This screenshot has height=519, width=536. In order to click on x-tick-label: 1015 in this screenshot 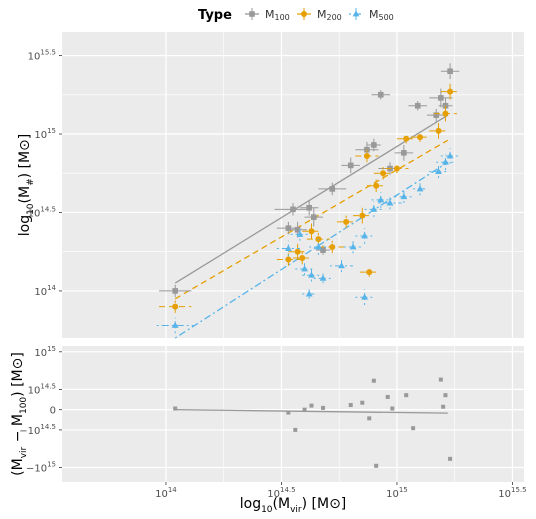, I will do `click(397, 493)`.